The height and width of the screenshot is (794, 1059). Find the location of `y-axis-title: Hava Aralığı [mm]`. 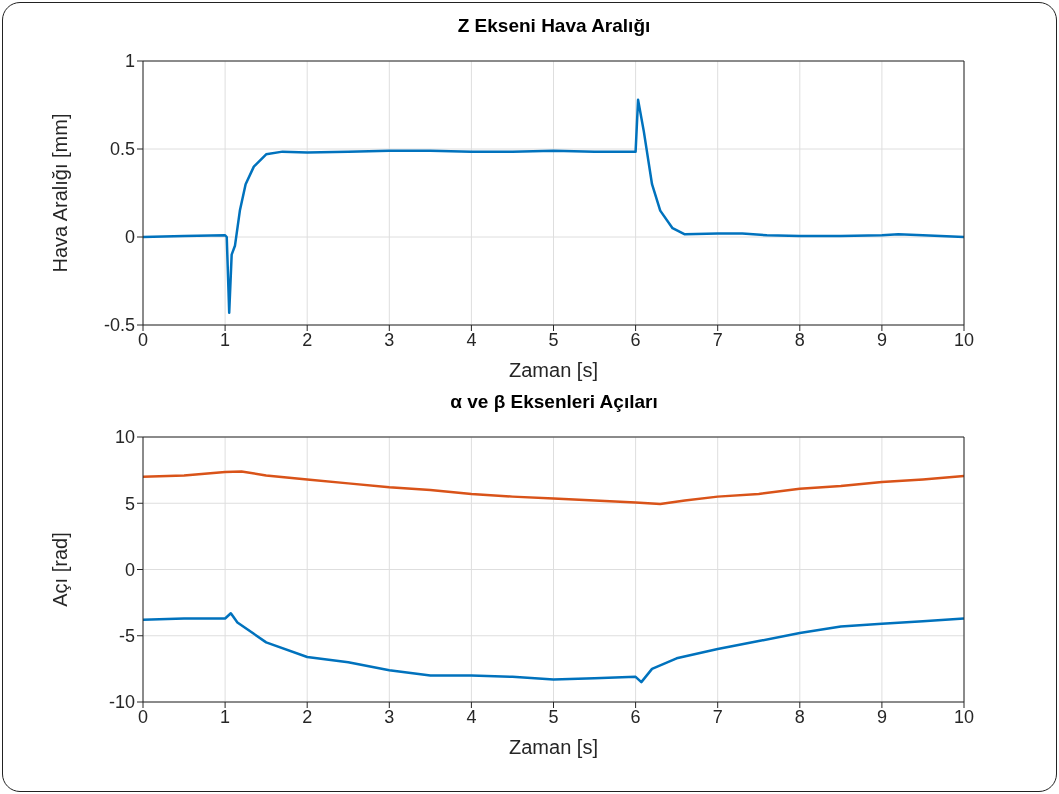

y-axis-title: Hava Aralığı [mm] is located at coordinates (60, 193).